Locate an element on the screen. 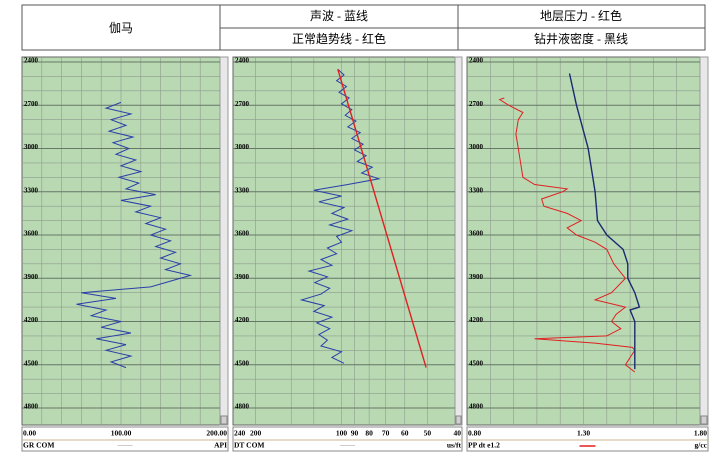 The height and width of the screenshot is (457, 726). x-tick-label: 0.80 is located at coordinates (474, 433).